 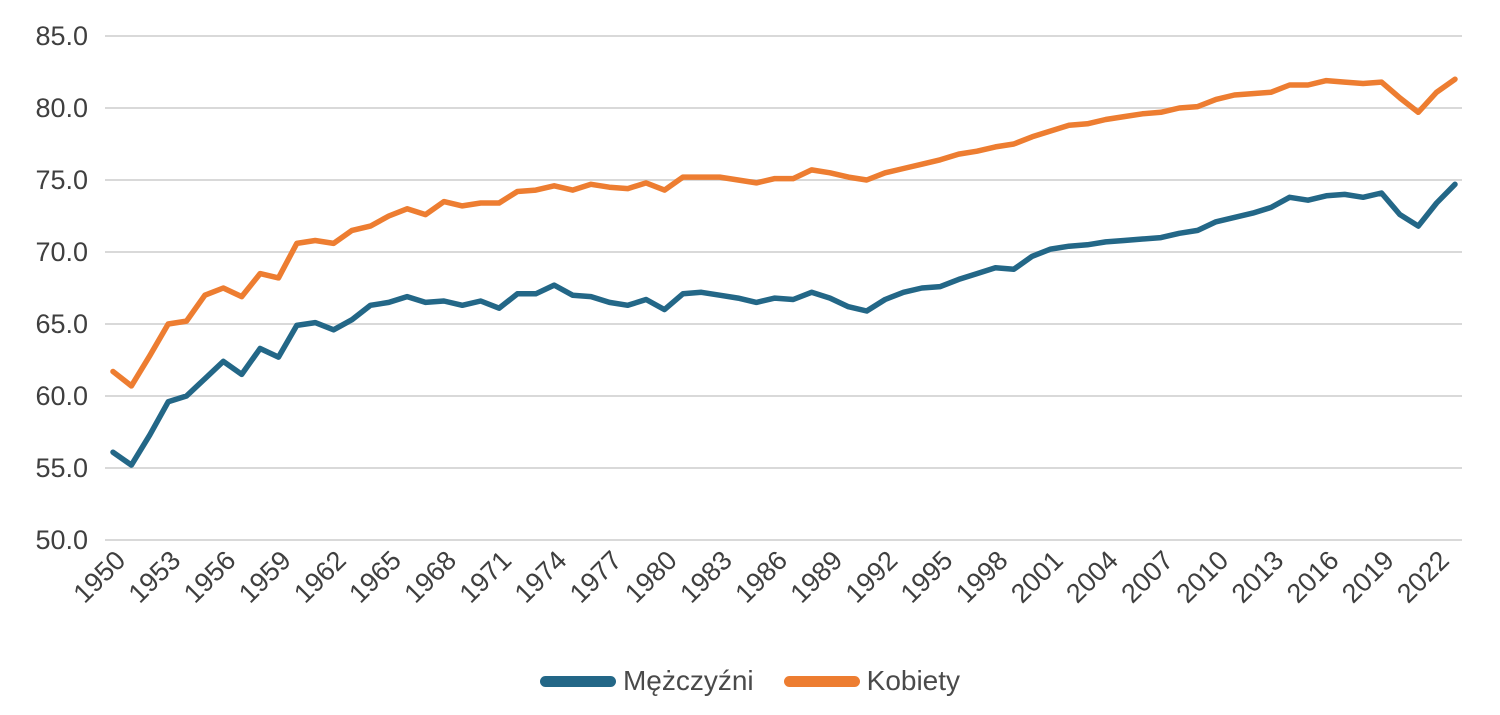 I want to click on x-axis-tick-label: 2013, so click(x=1258, y=577).